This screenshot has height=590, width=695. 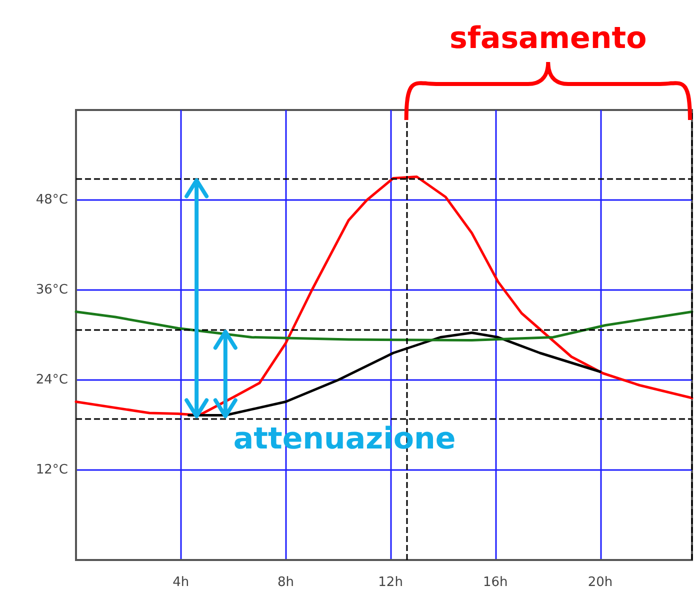 What do you see at coordinates (548, 38) in the screenshot?
I see `text: sfasamento` at bounding box center [548, 38].